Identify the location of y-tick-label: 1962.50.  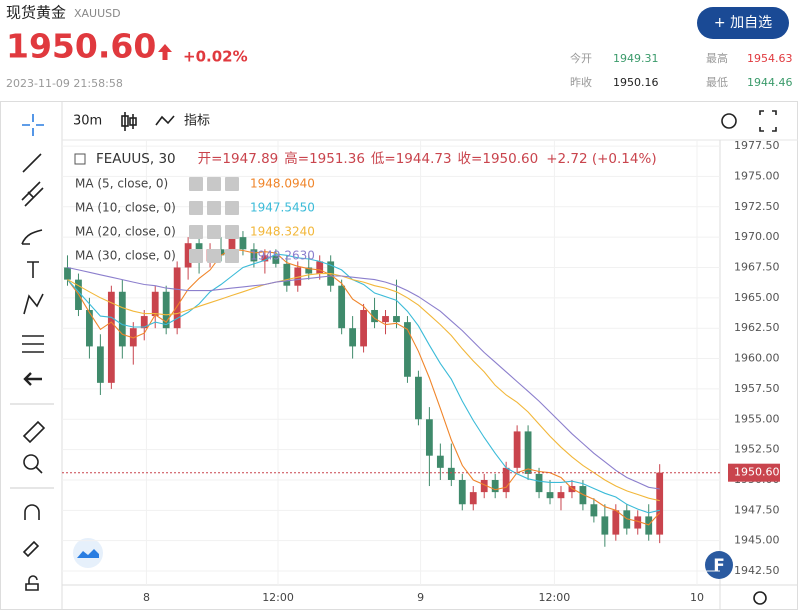
(757, 327).